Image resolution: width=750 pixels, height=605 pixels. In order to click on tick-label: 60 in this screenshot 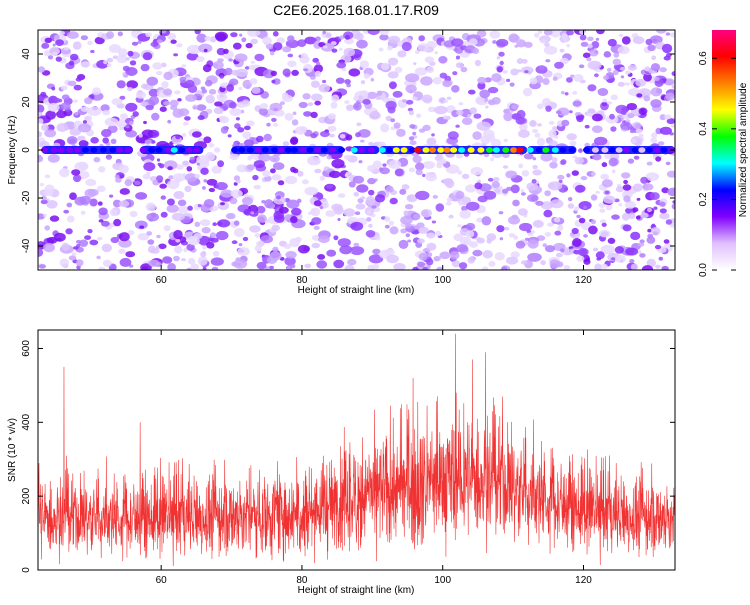, I will do `click(162, 580)`.